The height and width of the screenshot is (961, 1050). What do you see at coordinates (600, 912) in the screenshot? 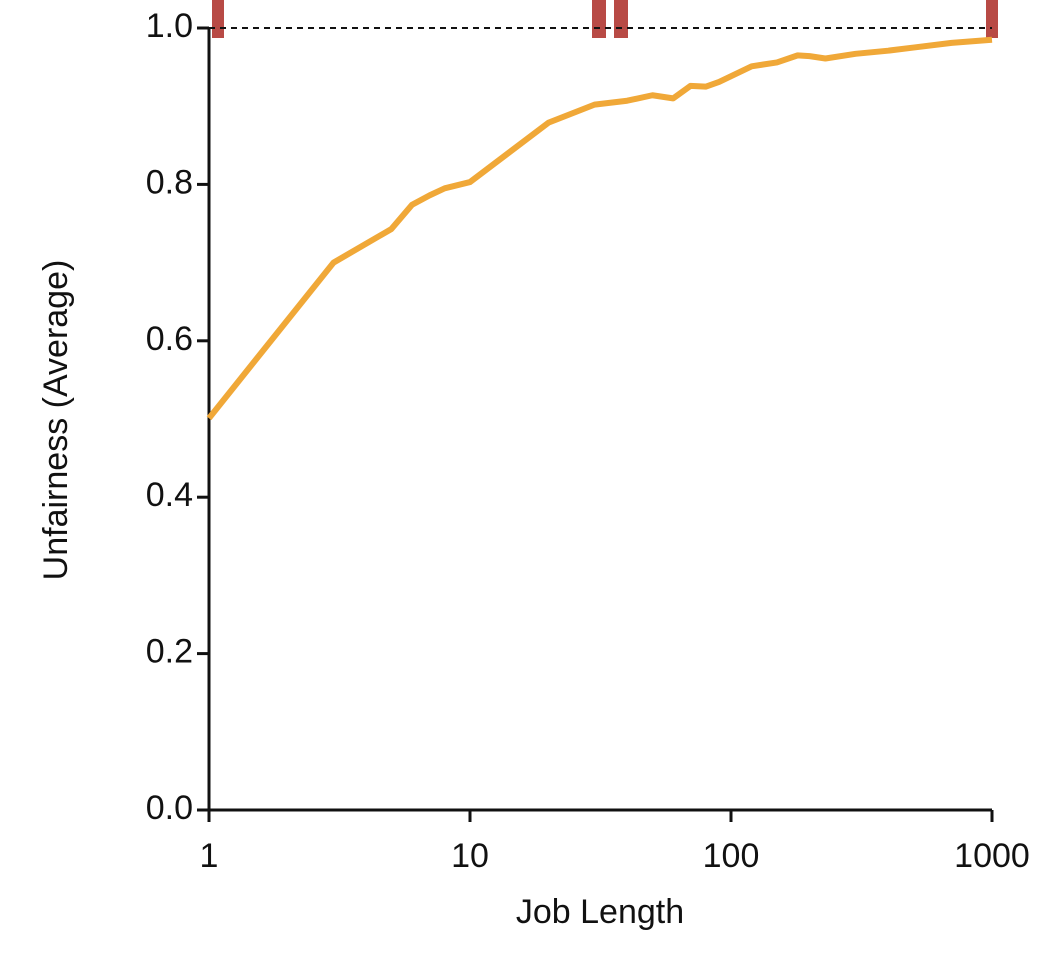
I see `x-axis-label: Job Length` at bounding box center [600, 912].